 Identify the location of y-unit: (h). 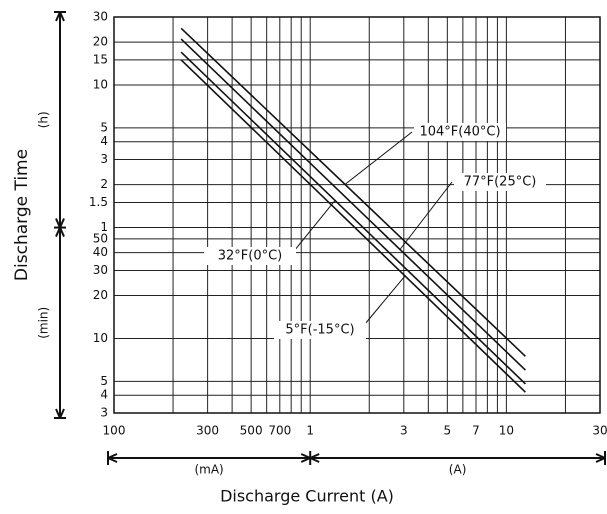
(44, 119).